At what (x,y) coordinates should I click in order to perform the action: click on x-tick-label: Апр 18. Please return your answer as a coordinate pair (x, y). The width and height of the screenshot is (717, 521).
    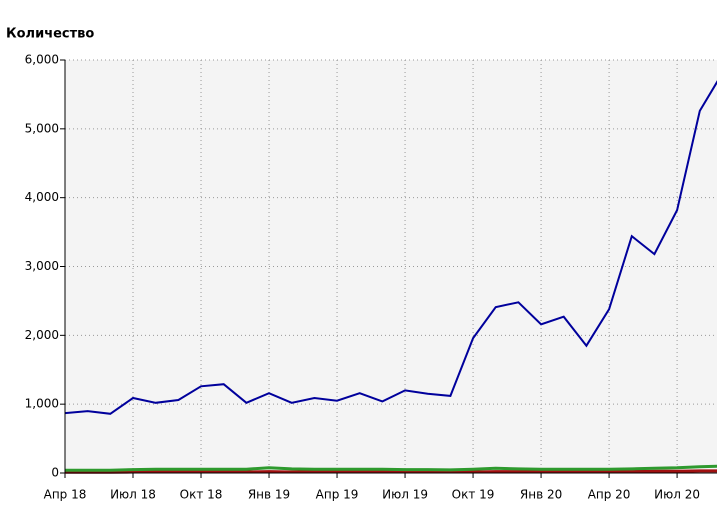
    Looking at the image, I should click on (65, 495).